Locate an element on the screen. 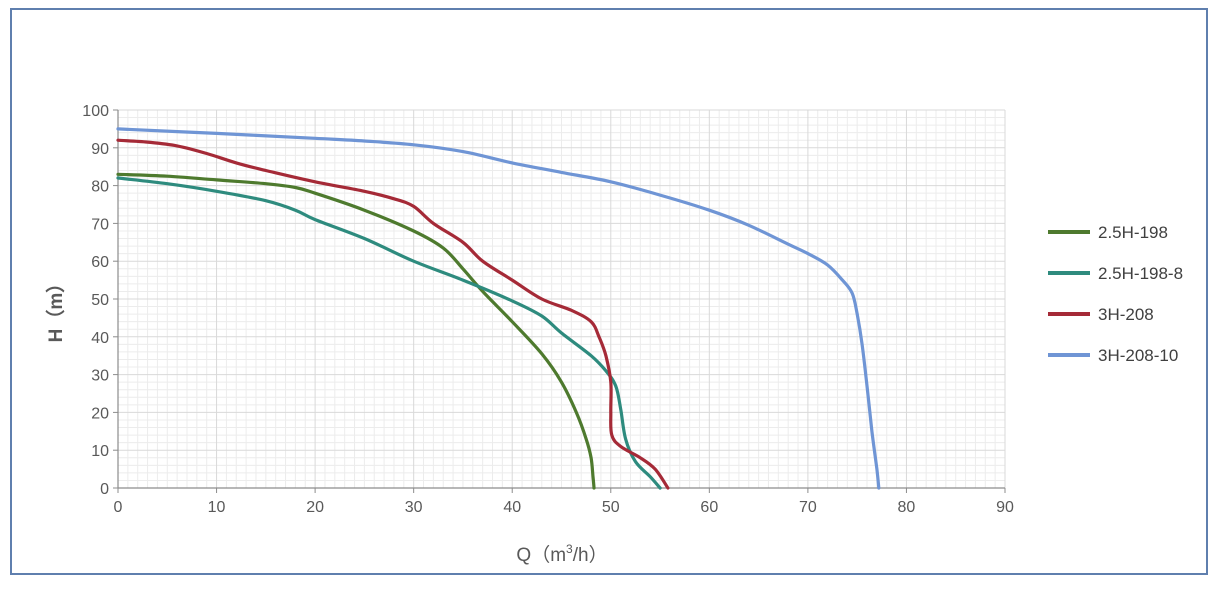 This screenshot has width=1227, height=590. x-tick-label: 30 is located at coordinates (414, 507).